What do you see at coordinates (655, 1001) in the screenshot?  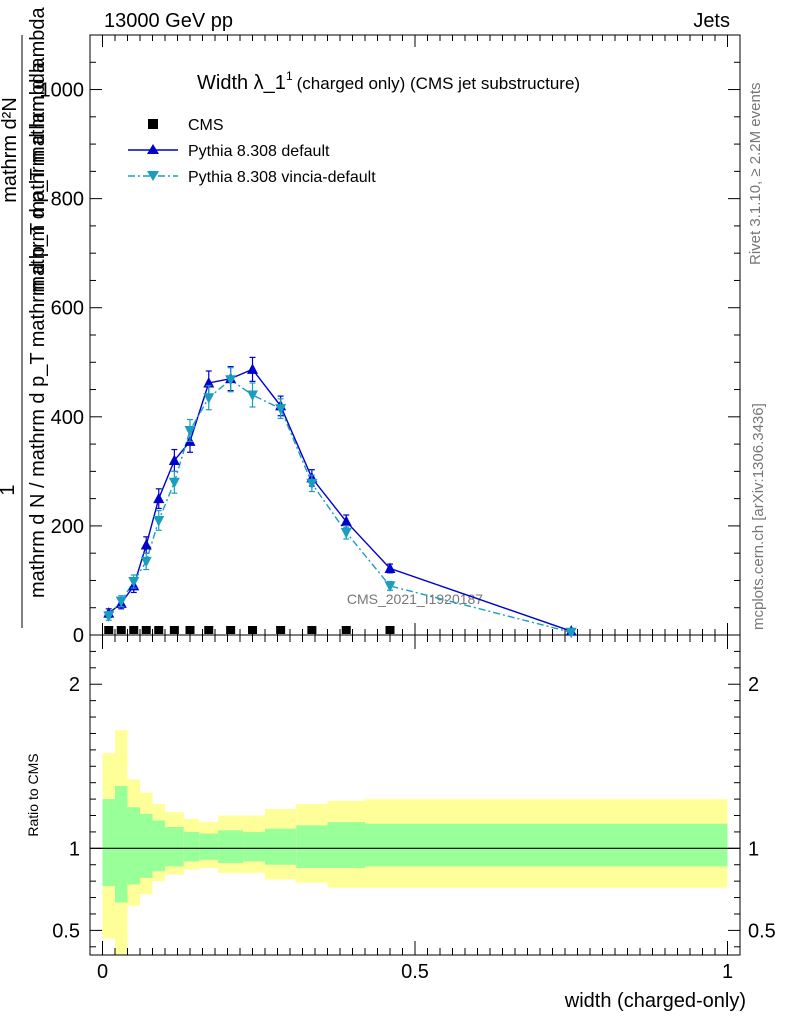 I see `x-axis-label: width (charged-only)` at bounding box center [655, 1001].